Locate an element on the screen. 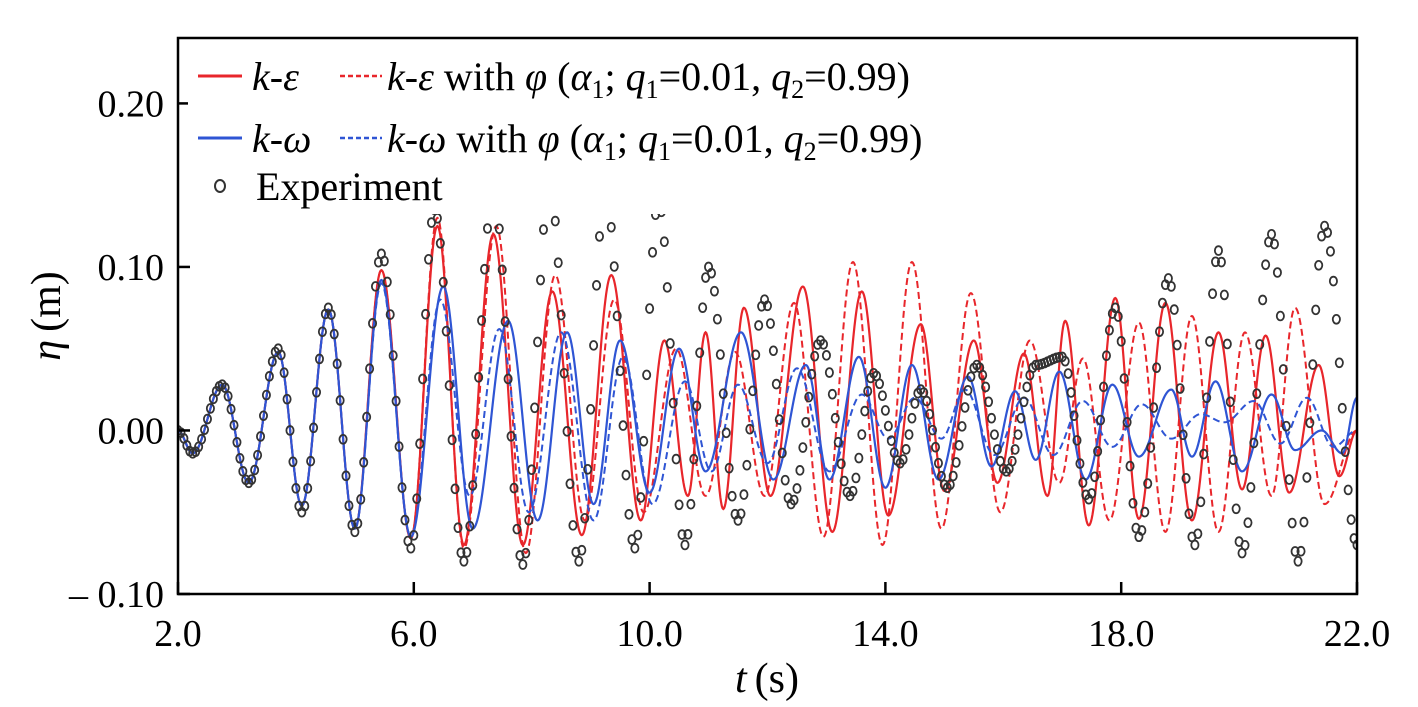 The image size is (1418, 707). legend-label-k-epsilon: k-ε is located at coordinates (275, 76).